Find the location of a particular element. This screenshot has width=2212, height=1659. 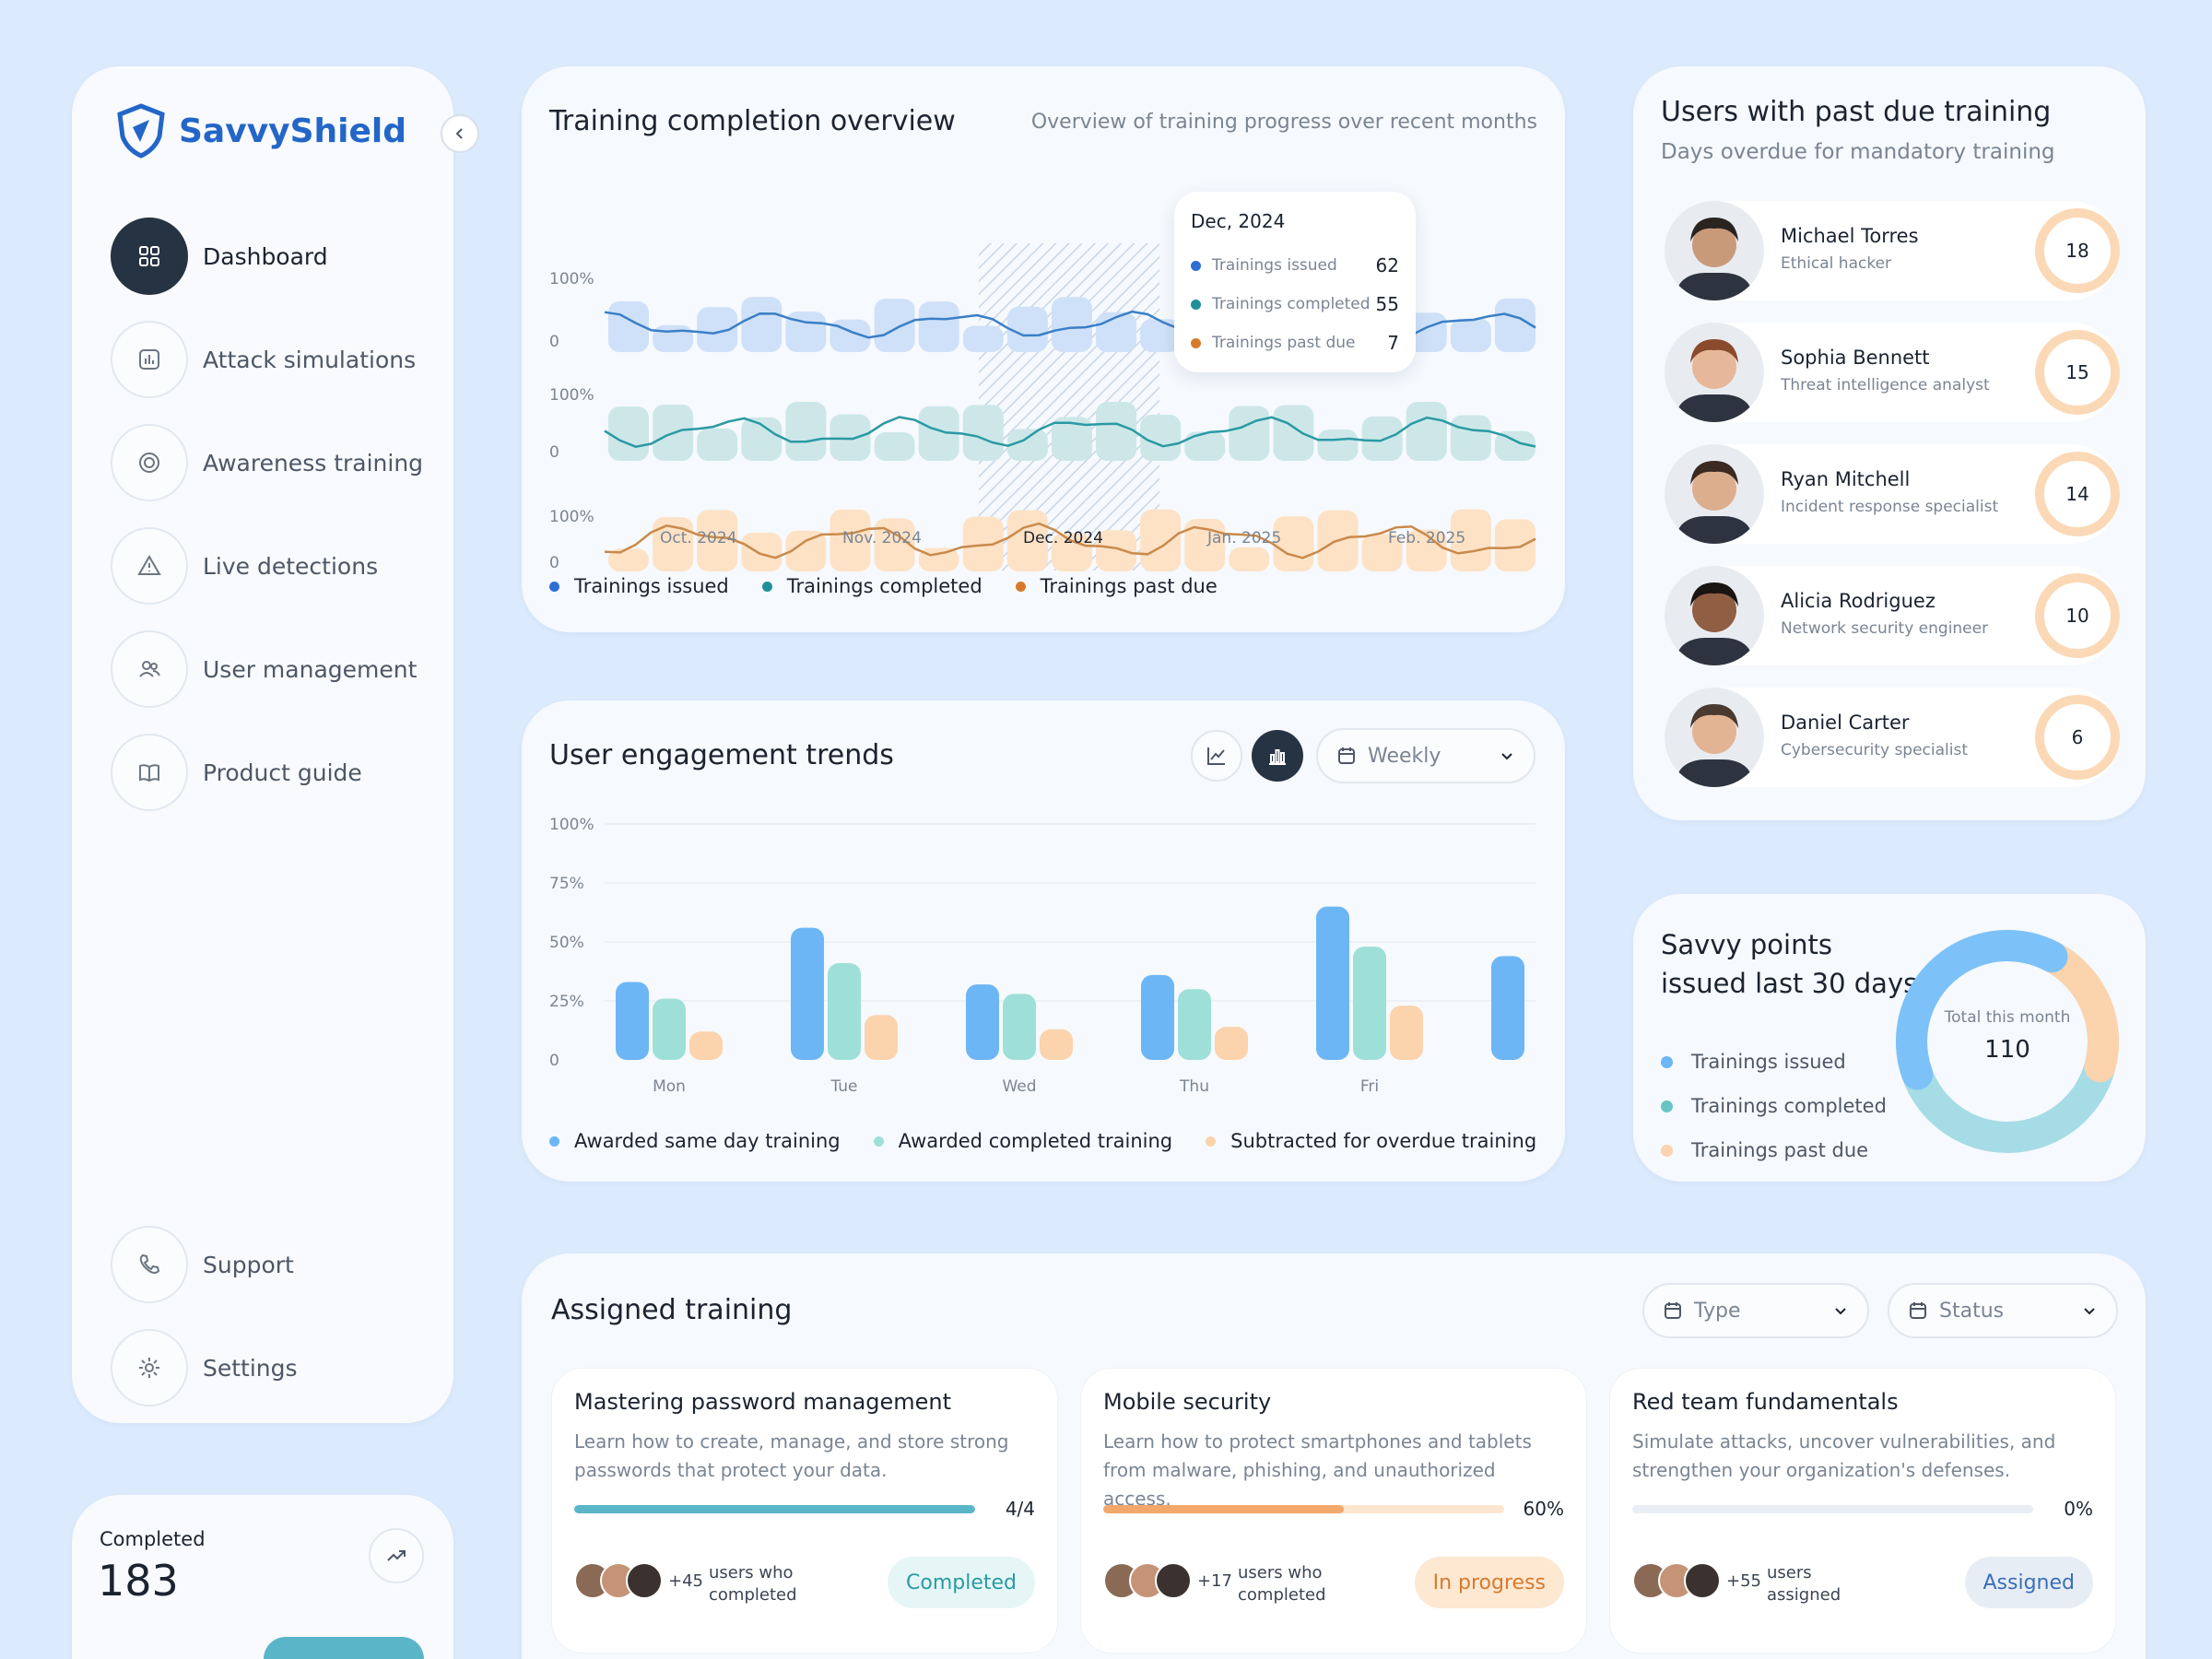

shield-logo-icon is located at coordinates (141, 131).